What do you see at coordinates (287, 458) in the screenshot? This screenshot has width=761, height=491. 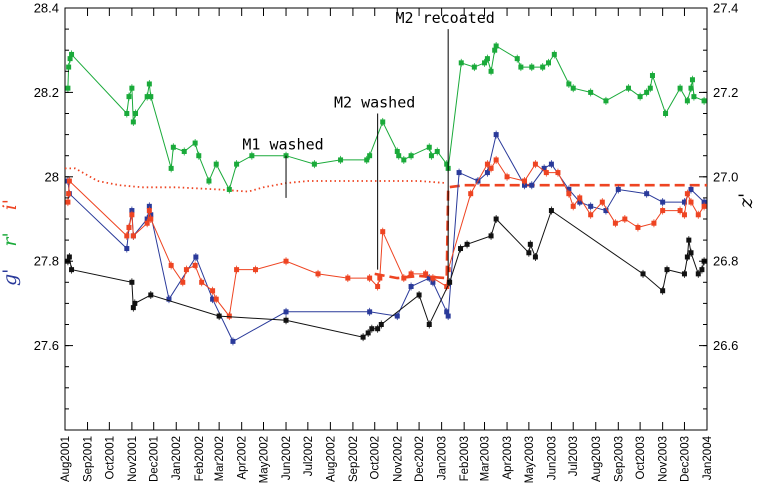 I see `xtick-label: Jun2002` at bounding box center [287, 458].